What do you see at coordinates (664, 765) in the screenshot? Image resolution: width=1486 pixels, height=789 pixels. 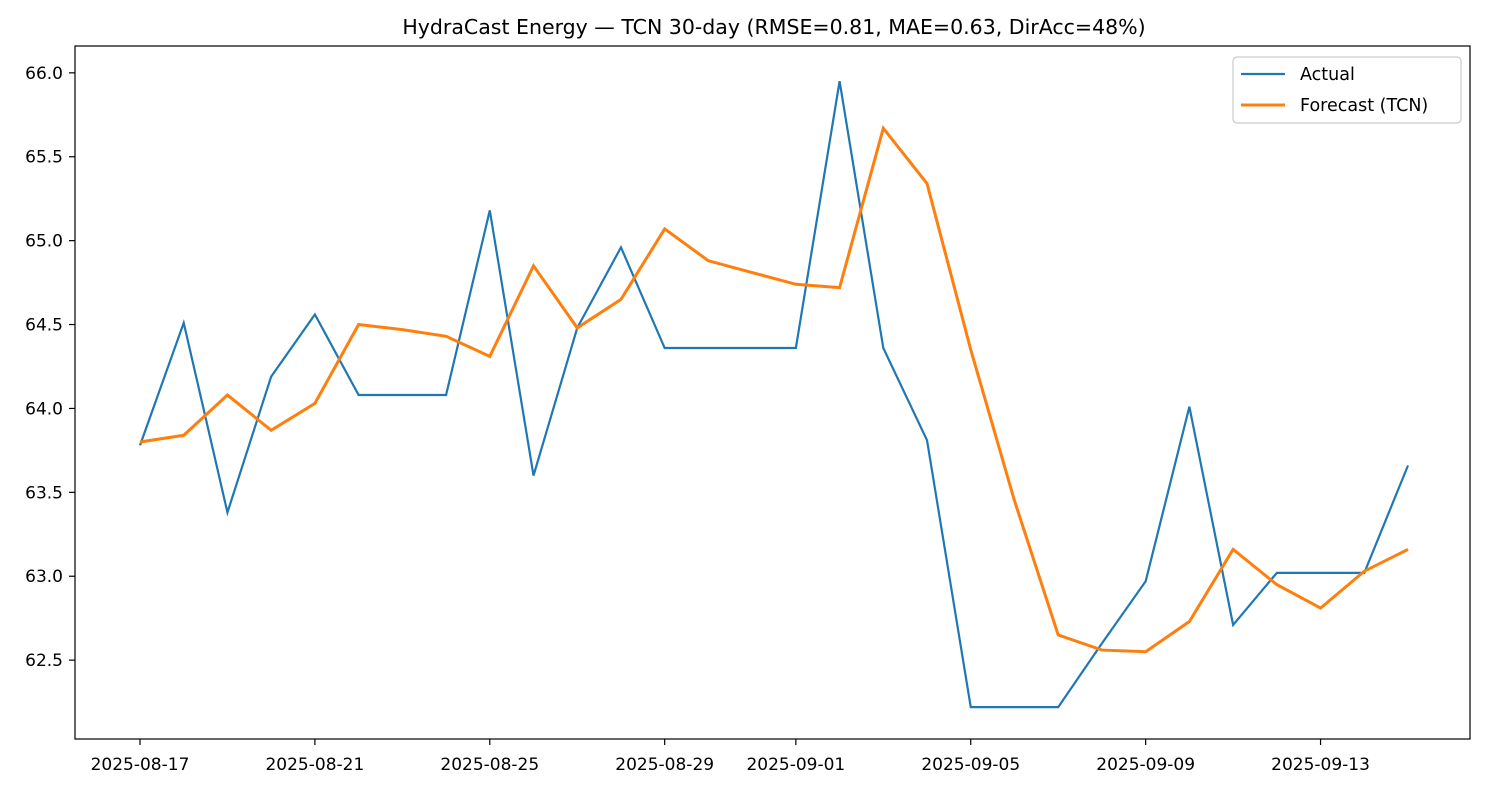 I see `x-tick-label: 2025-08-29` at bounding box center [664, 765].